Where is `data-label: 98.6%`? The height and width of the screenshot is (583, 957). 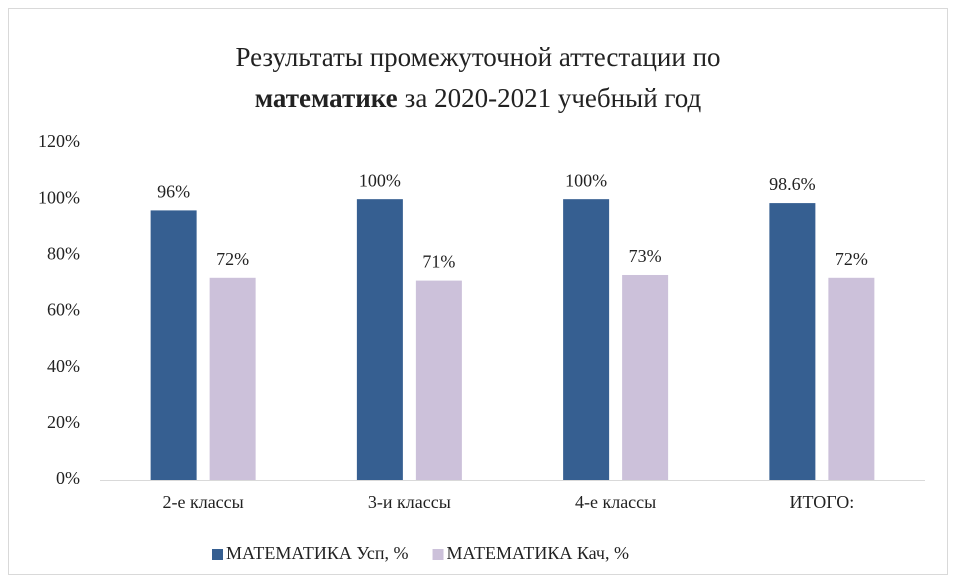 data-label: 98.6% is located at coordinates (792, 184).